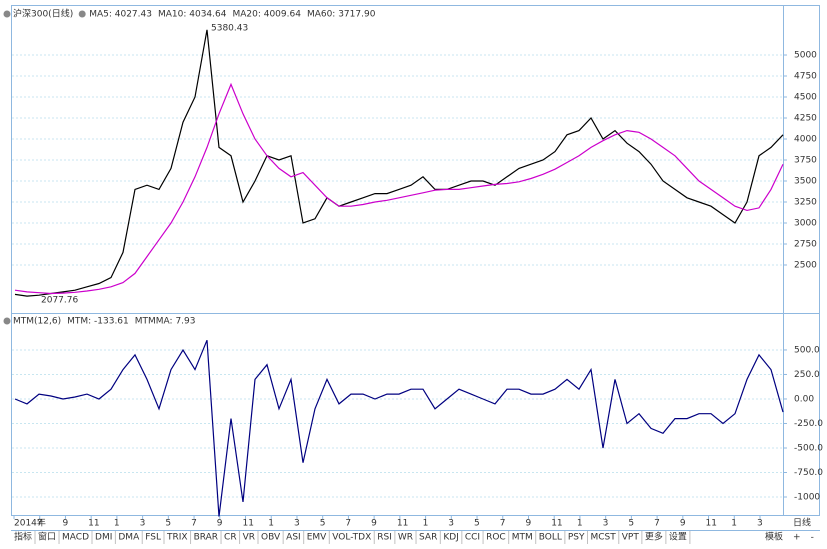 The height and width of the screenshot is (549, 827). What do you see at coordinates (812, 538) in the screenshot?
I see `toolbar-button: -` at bounding box center [812, 538].